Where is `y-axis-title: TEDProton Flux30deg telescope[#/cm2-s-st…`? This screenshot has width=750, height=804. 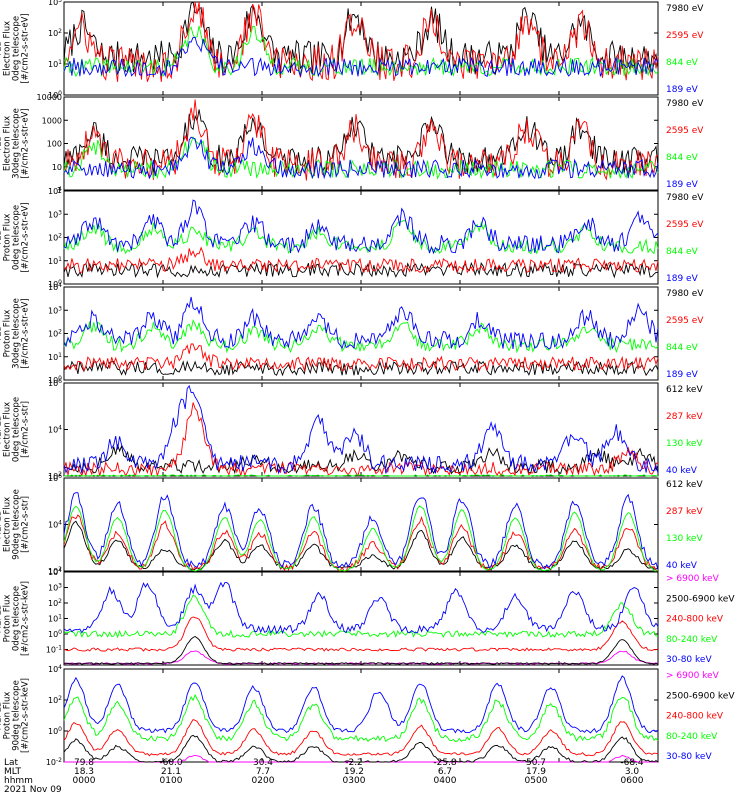 y-axis-title: TEDProton Flux30deg telescope[#/cm2-s-st… is located at coordinates (15, 333).